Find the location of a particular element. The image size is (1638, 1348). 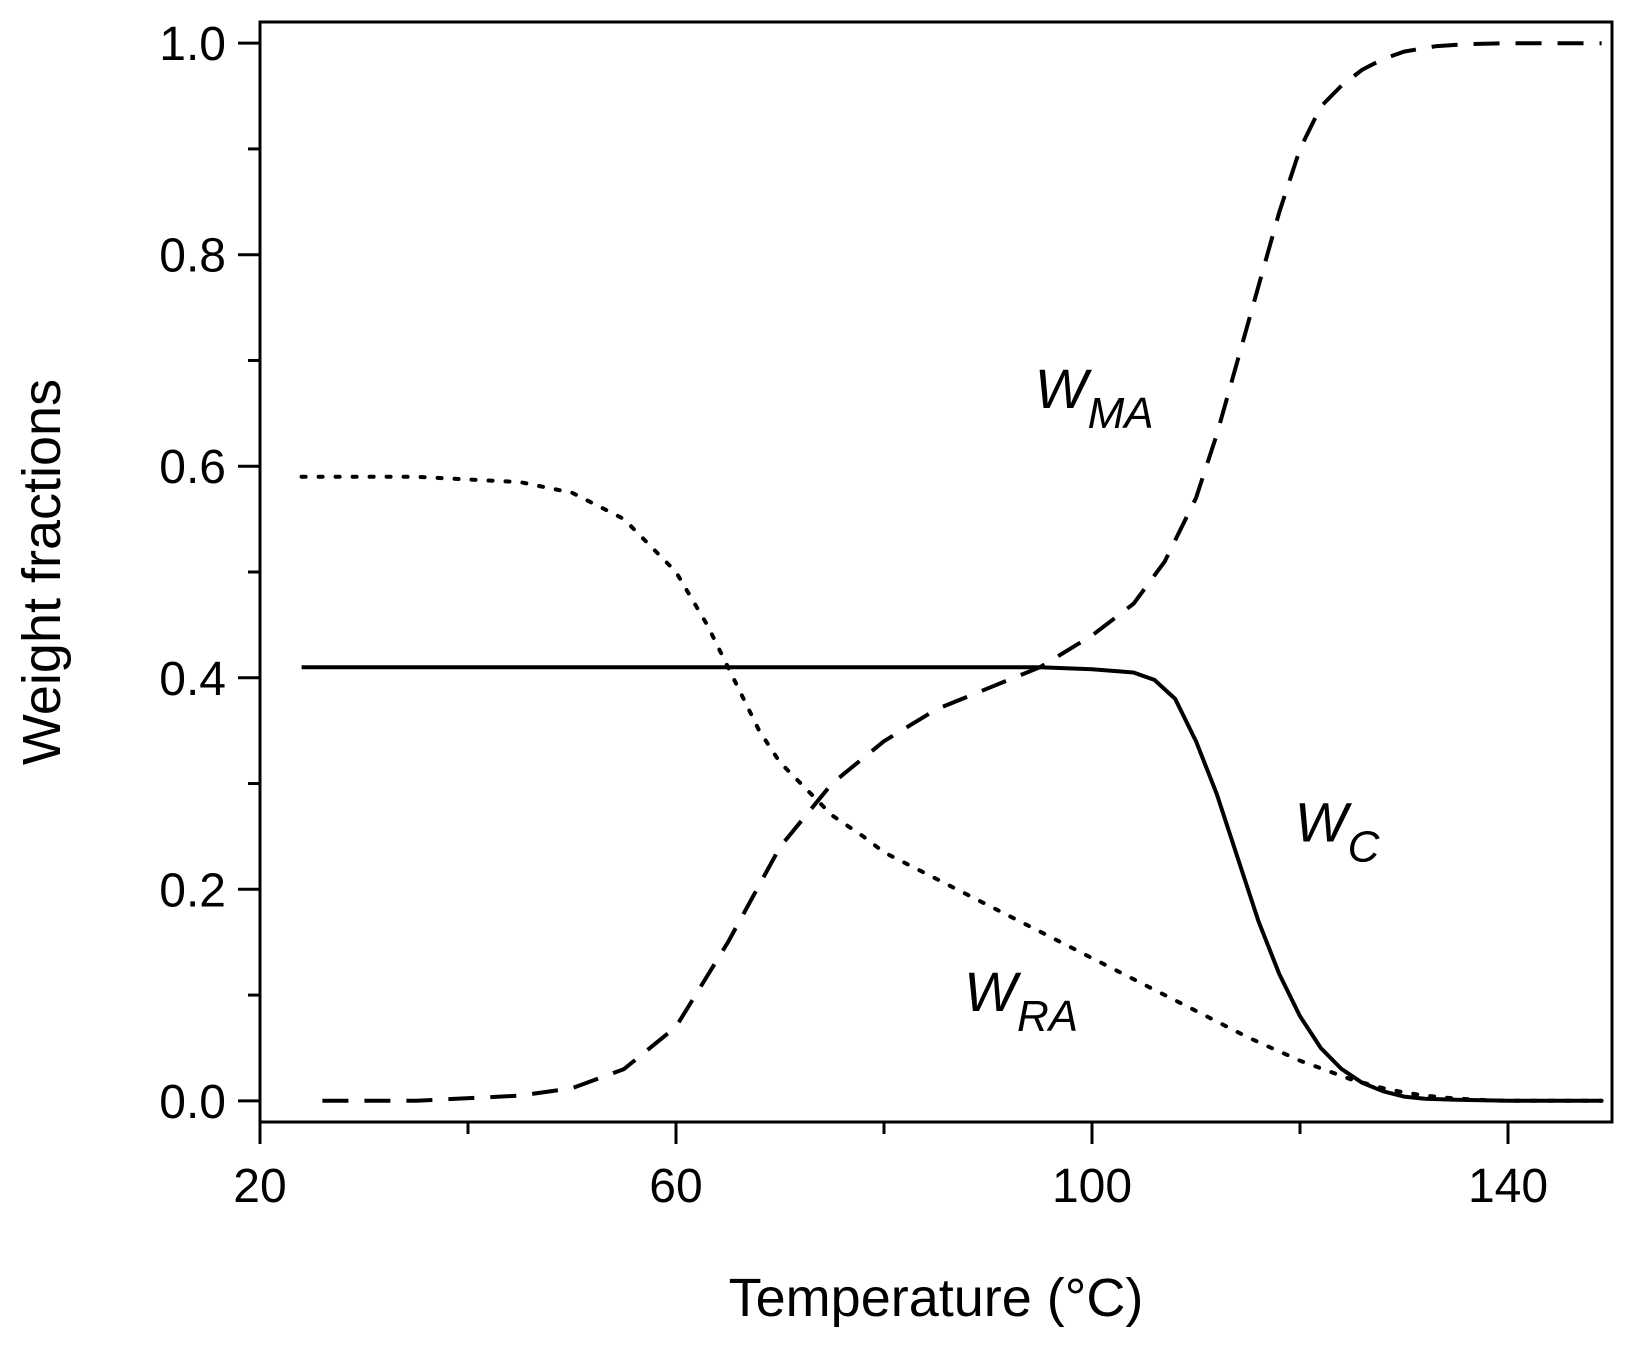

y-tick-label: 0.8 is located at coordinates (192, 256).